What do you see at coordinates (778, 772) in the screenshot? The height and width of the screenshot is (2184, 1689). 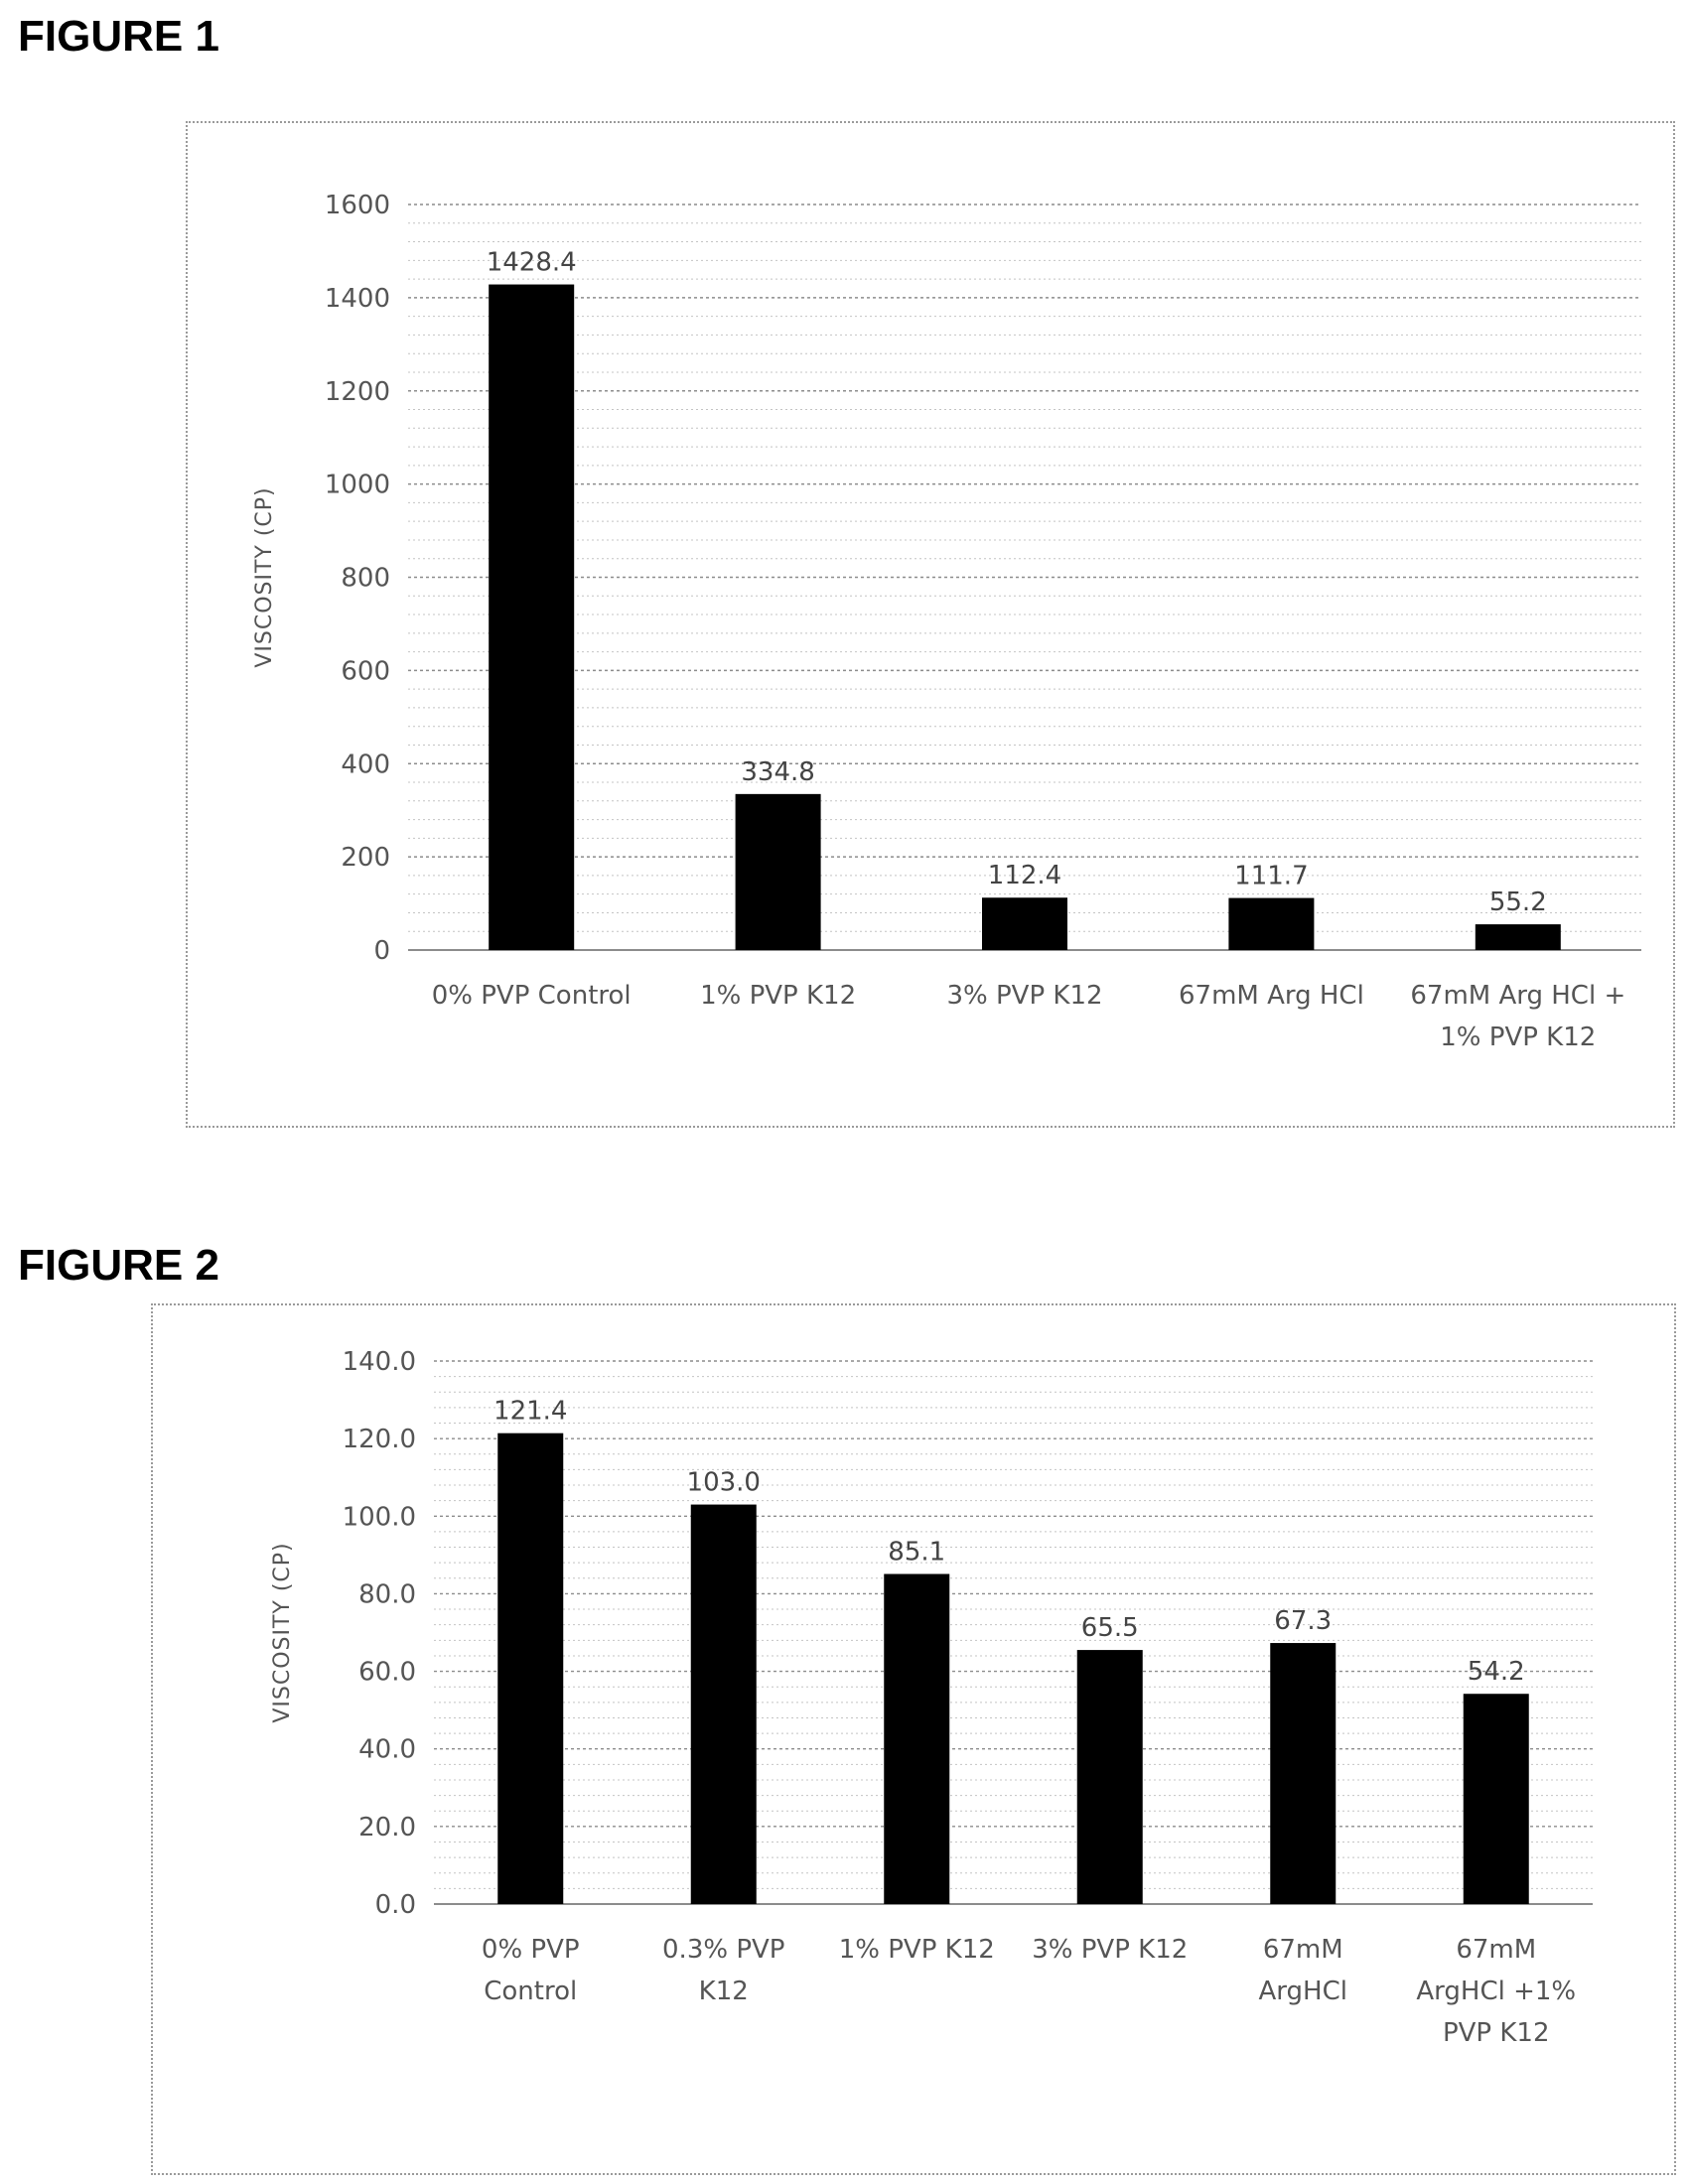 I see `figure-1-bar-value-label: 334.8` at bounding box center [778, 772].